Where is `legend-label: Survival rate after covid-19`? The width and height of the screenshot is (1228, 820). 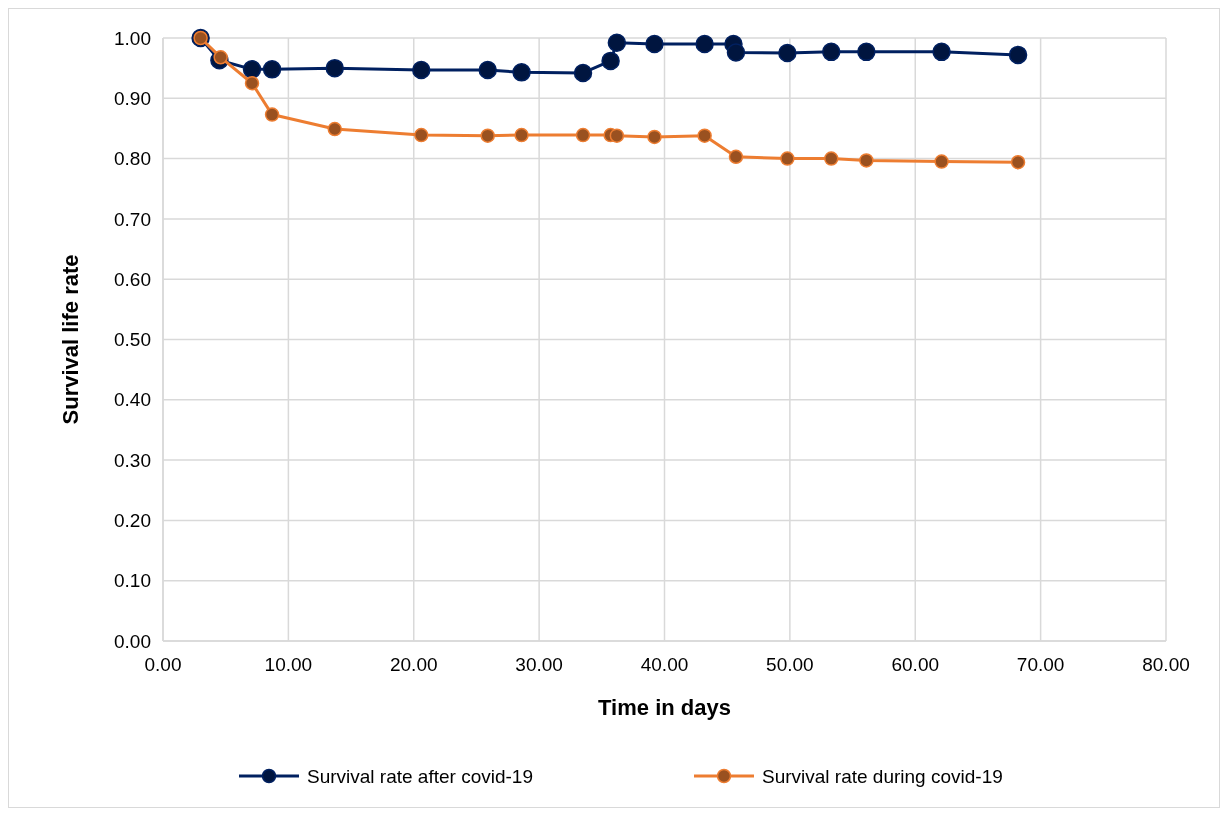
legend-label: Survival rate after covid-19 is located at coordinates (420, 776).